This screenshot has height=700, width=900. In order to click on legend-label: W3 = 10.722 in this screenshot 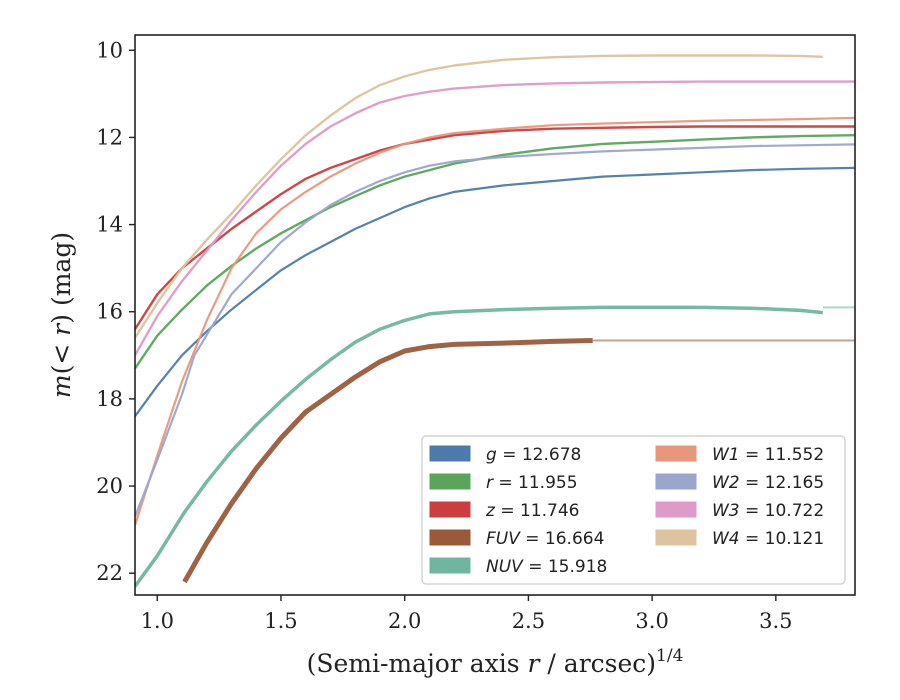, I will do `click(768, 511)`.